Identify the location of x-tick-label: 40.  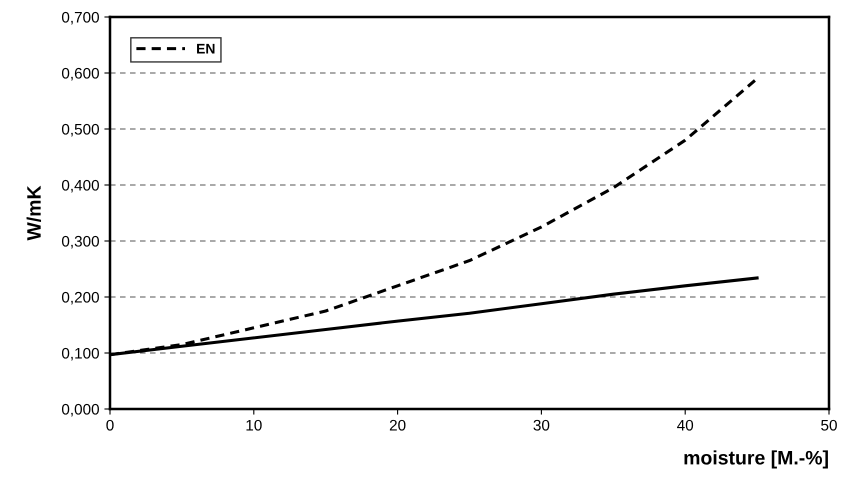
(685, 425).